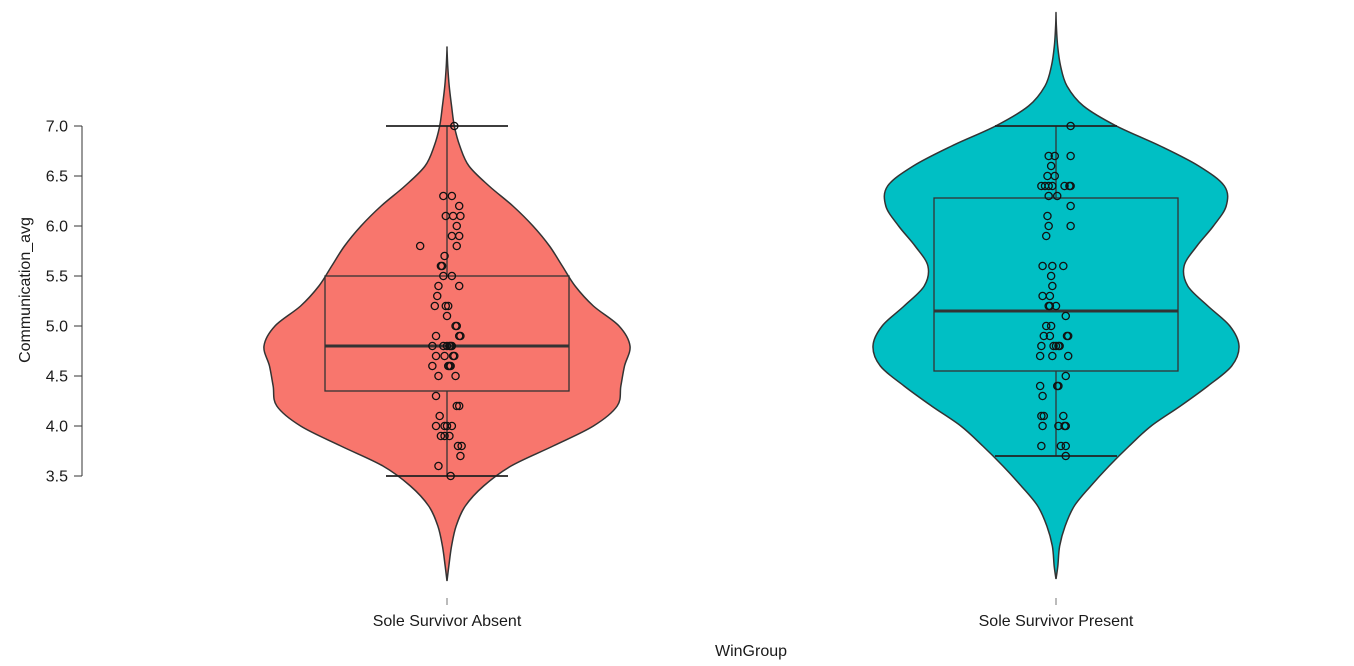 The height and width of the screenshot is (666, 1354). Describe the element at coordinates (1056, 621) in the screenshot. I see `x-tick-label: Sole Survivor Present` at that location.